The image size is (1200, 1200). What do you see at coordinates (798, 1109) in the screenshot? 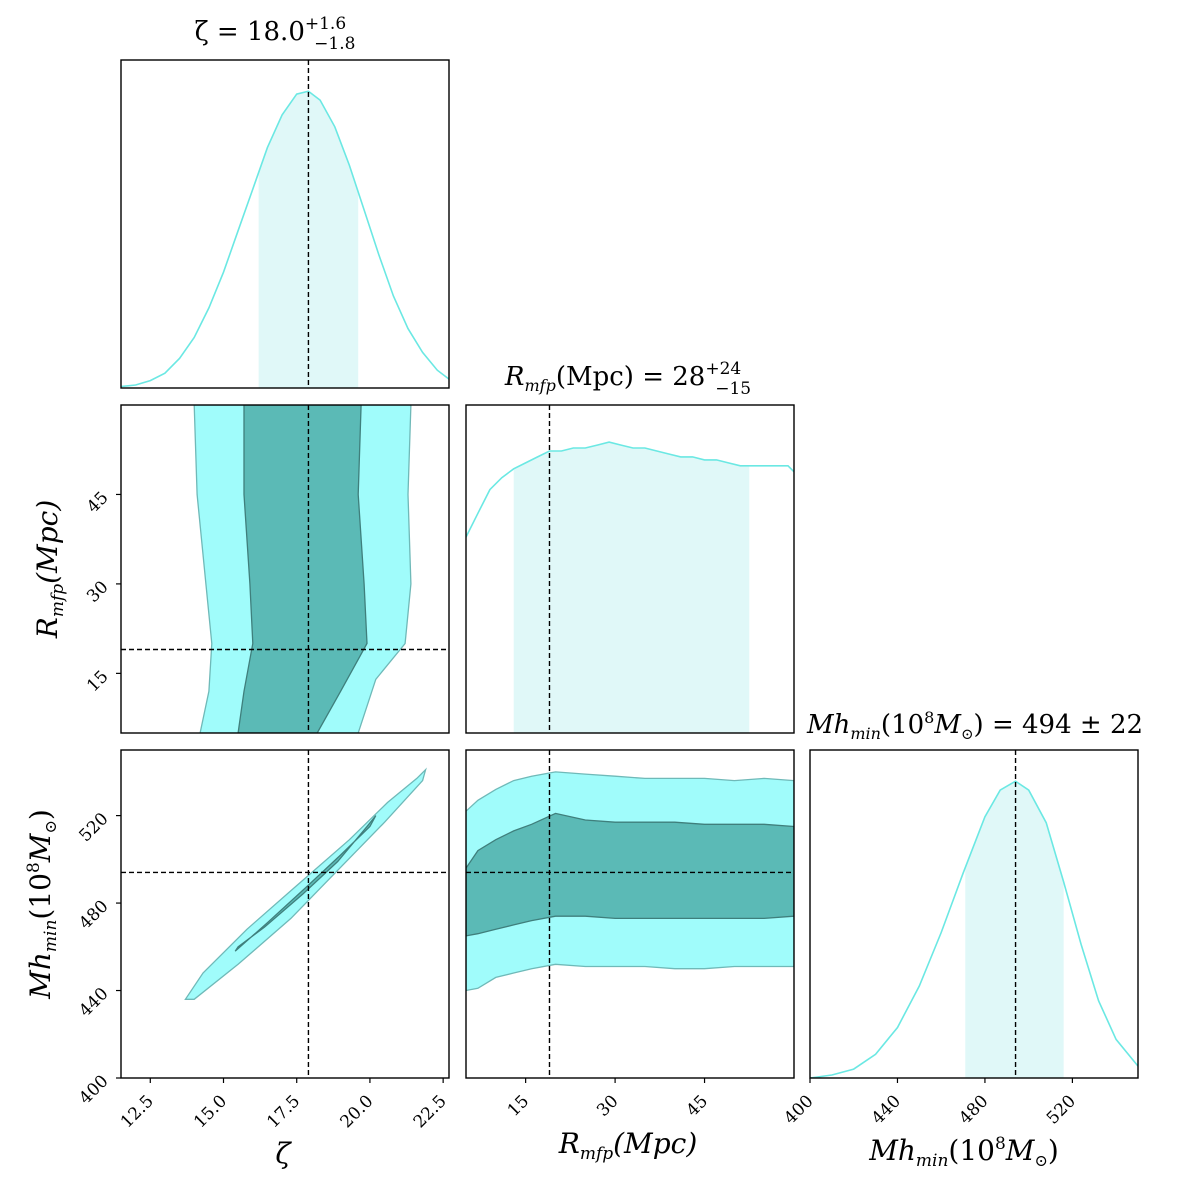
I see `xtick-label-mhmin-0: 400` at bounding box center [798, 1109].